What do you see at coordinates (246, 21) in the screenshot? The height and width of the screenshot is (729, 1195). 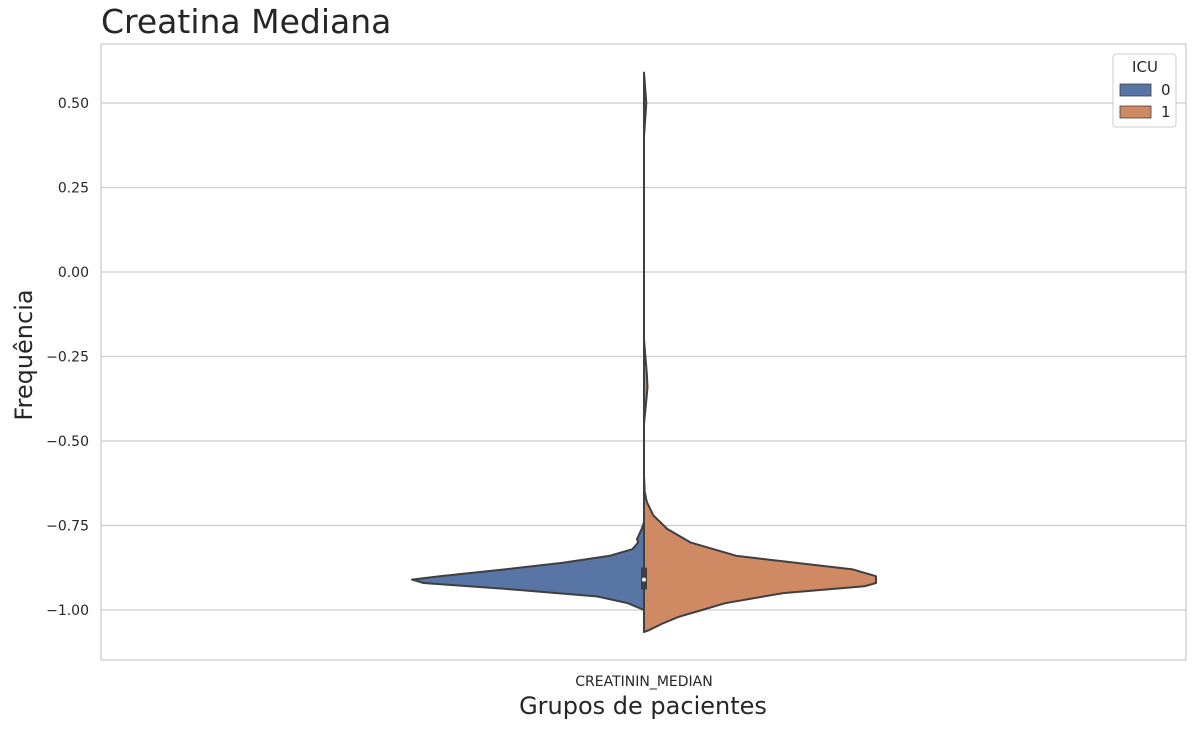 I see `chart-title: Creatina Mediana` at bounding box center [246, 21].